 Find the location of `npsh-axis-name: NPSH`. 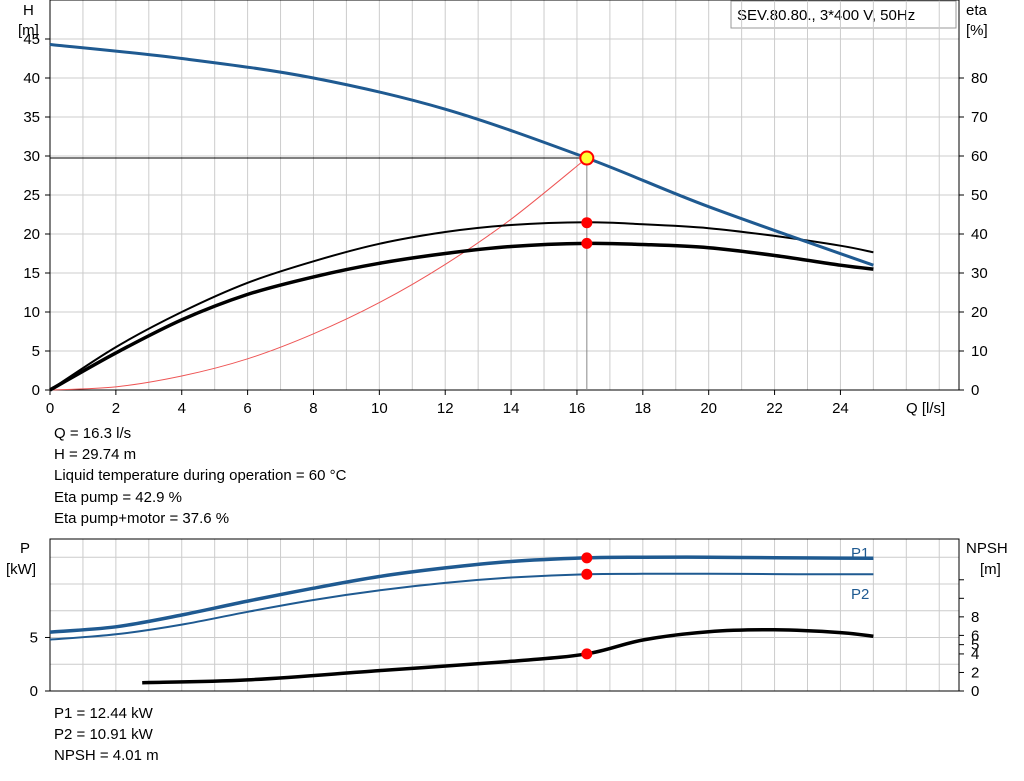

npsh-axis-name: NPSH is located at coordinates (987, 548).